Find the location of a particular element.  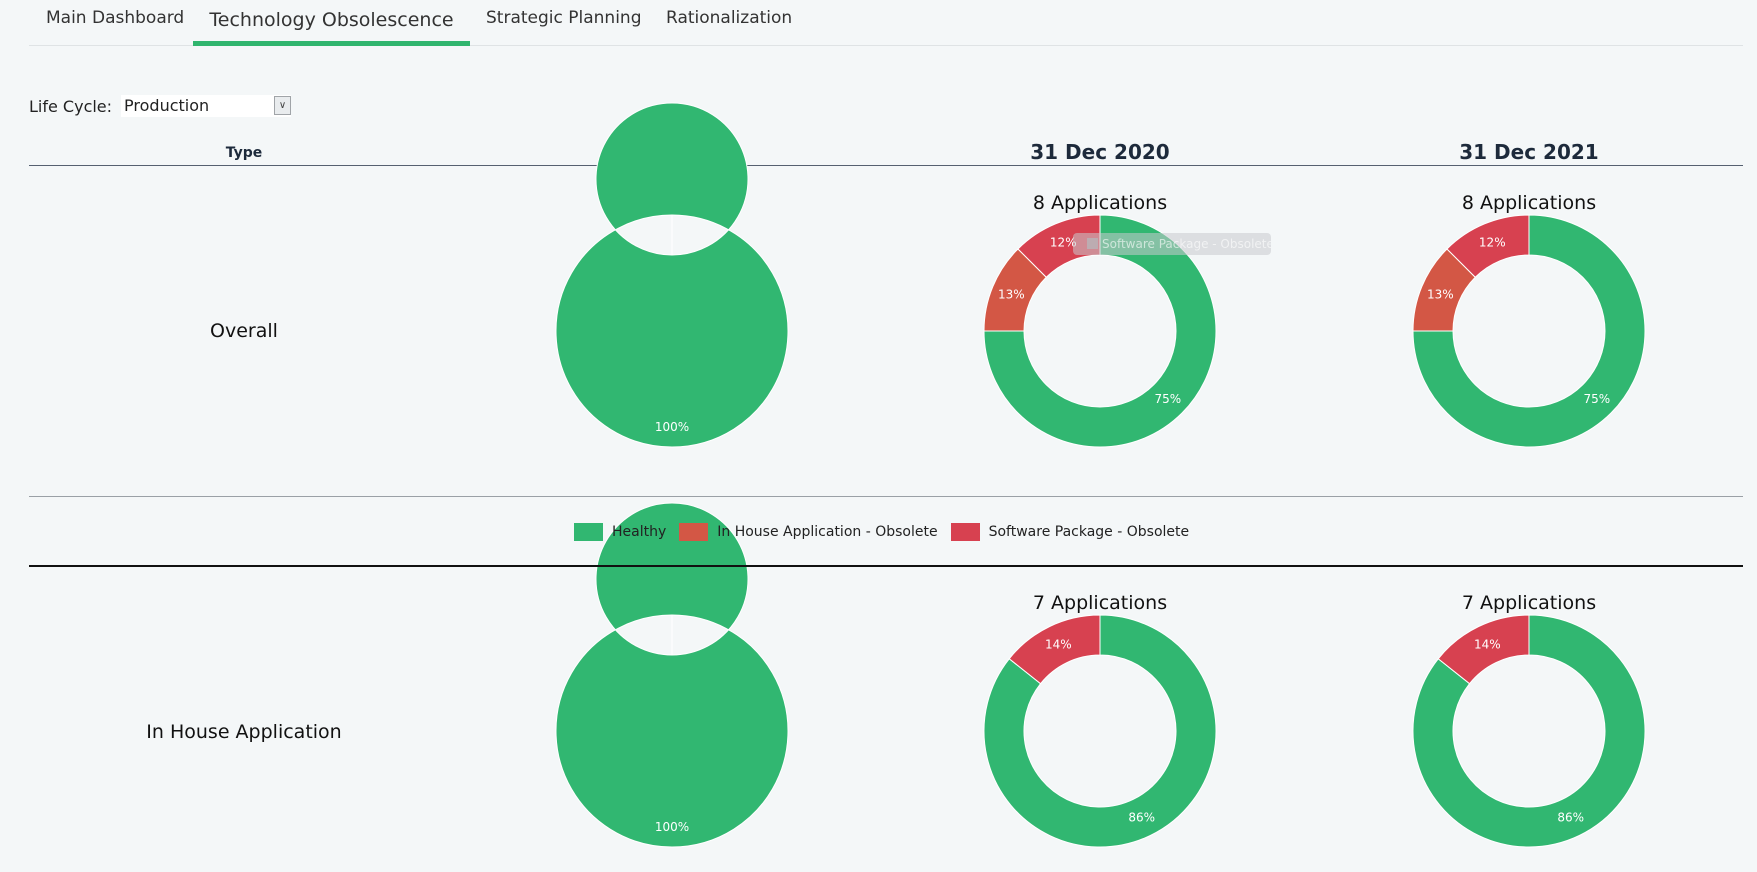

tab-technology-obsolescence: Technology Obsolescence is located at coordinates (331, 23).